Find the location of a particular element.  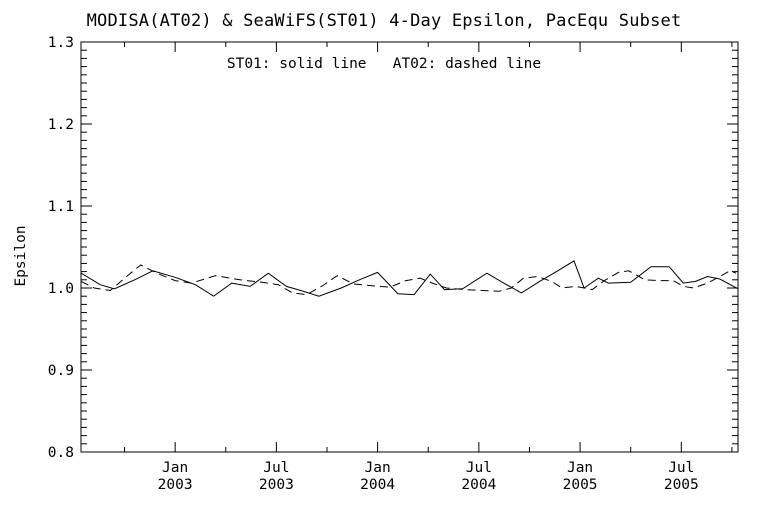

y-tick-label: 1.0 is located at coordinates (61, 289).